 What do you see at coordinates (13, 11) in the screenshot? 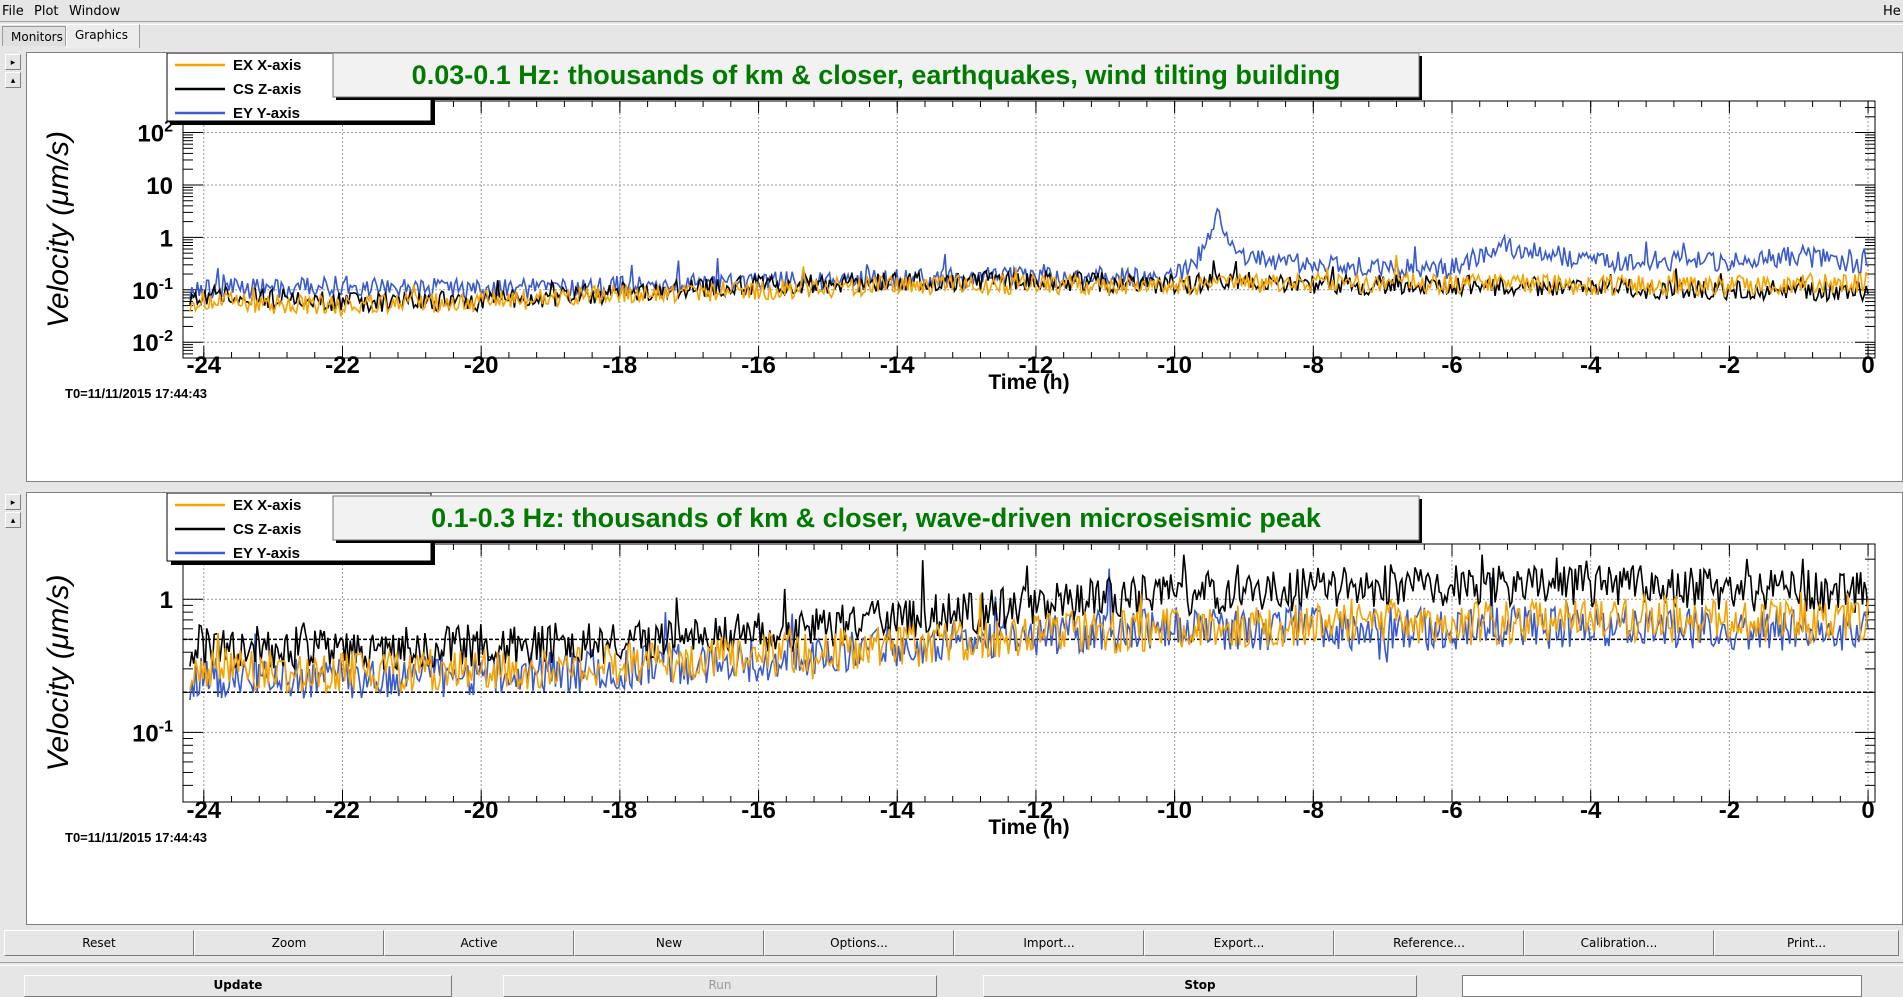
I see `menu-file: File` at bounding box center [13, 11].